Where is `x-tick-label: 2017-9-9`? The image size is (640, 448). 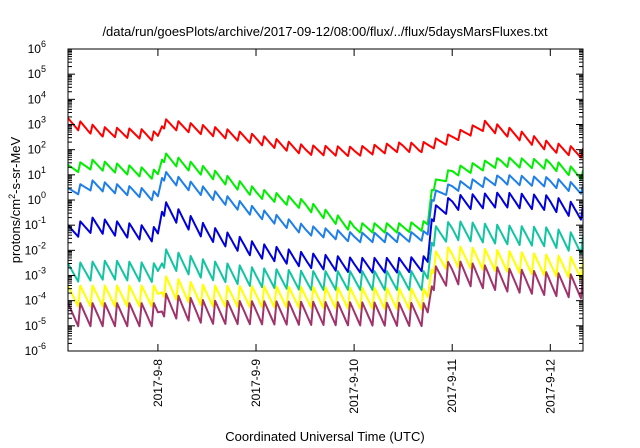
x-tick-label: 2017-9-9 is located at coordinates (256, 383).